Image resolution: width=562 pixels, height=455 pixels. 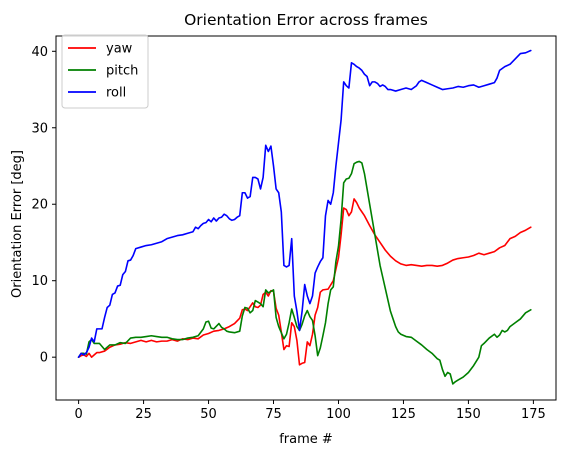 What do you see at coordinates (403, 414) in the screenshot?
I see `x-tick-label: 125` at bounding box center [403, 414].